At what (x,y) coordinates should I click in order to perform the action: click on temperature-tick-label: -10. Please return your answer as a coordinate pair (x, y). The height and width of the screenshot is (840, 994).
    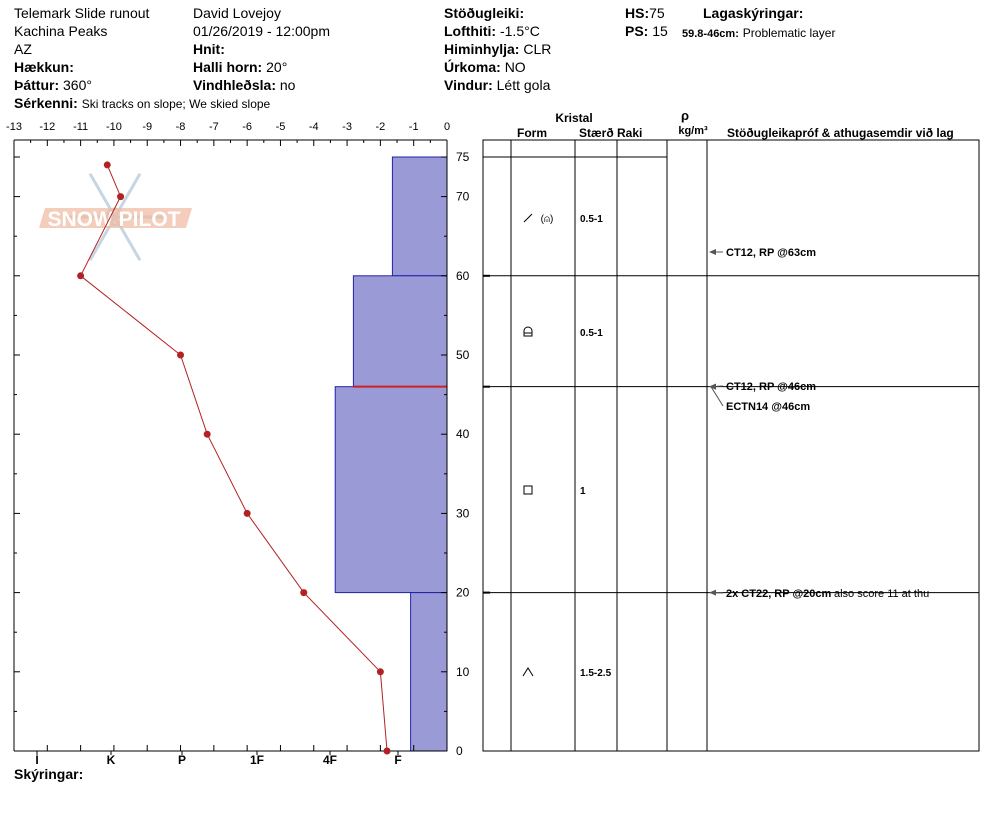
    Looking at the image, I should click on (114, 127).